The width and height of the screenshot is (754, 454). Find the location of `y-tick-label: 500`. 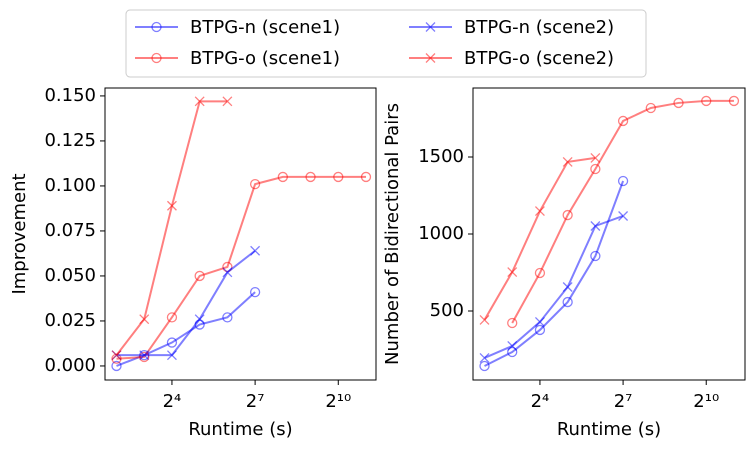

y-tick-label: 500 is located at coordinates (447, 310).